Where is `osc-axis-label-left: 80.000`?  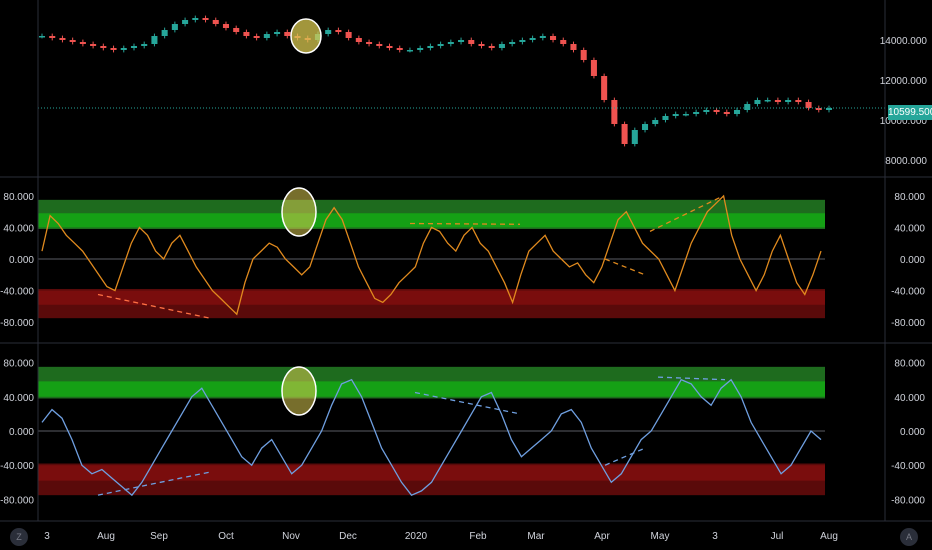
osc-axis-label-left: 80.000 is located at coordinates (18, 197).